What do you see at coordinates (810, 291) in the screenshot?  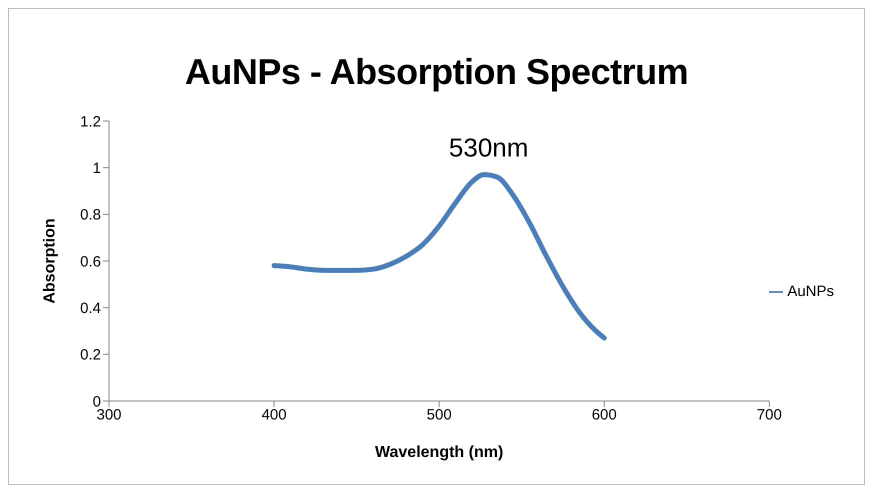 I see `legend-label: AuNPs` at bounding box center [810, 291].